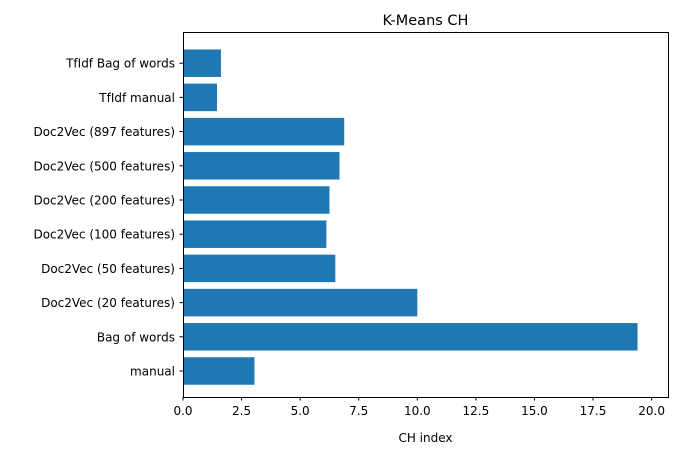  Describe the element at coordinates (300, 411) in the screenshot. I see `x-tick-label-2: 5.0` at that location.